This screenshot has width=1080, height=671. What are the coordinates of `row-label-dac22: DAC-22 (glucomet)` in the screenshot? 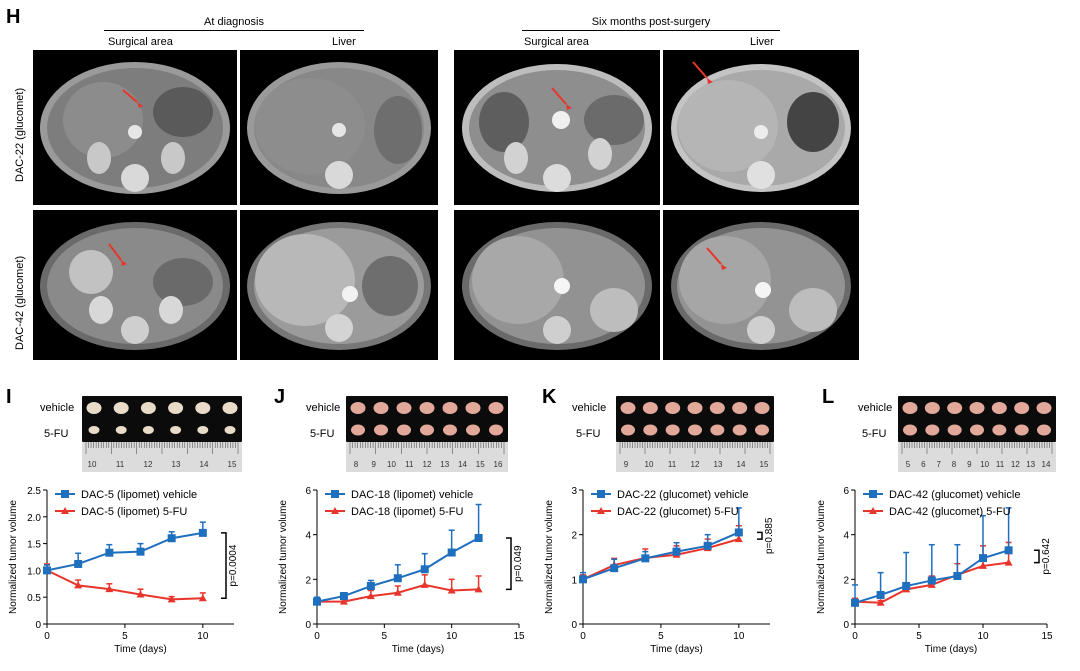 It's located at (20, 134).